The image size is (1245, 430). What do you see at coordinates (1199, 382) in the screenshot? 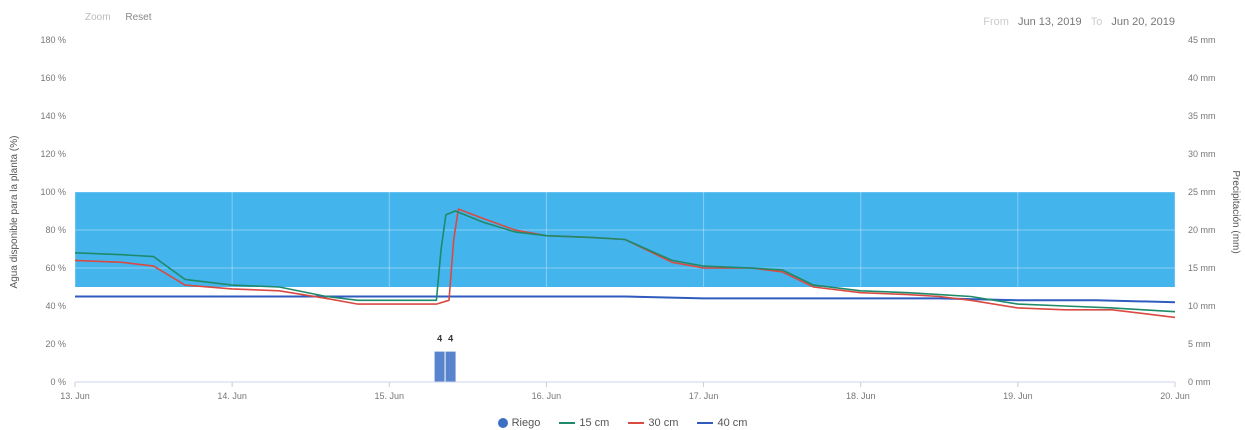
I see `y2-tick-label: 0 mm` at bounding box center [1199, 382].